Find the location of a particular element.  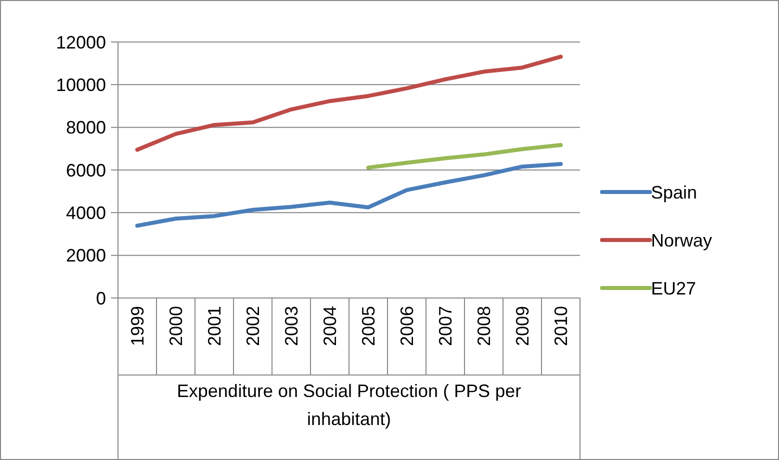

x-tick-label: 2003 is located at coordinates (292, 326).